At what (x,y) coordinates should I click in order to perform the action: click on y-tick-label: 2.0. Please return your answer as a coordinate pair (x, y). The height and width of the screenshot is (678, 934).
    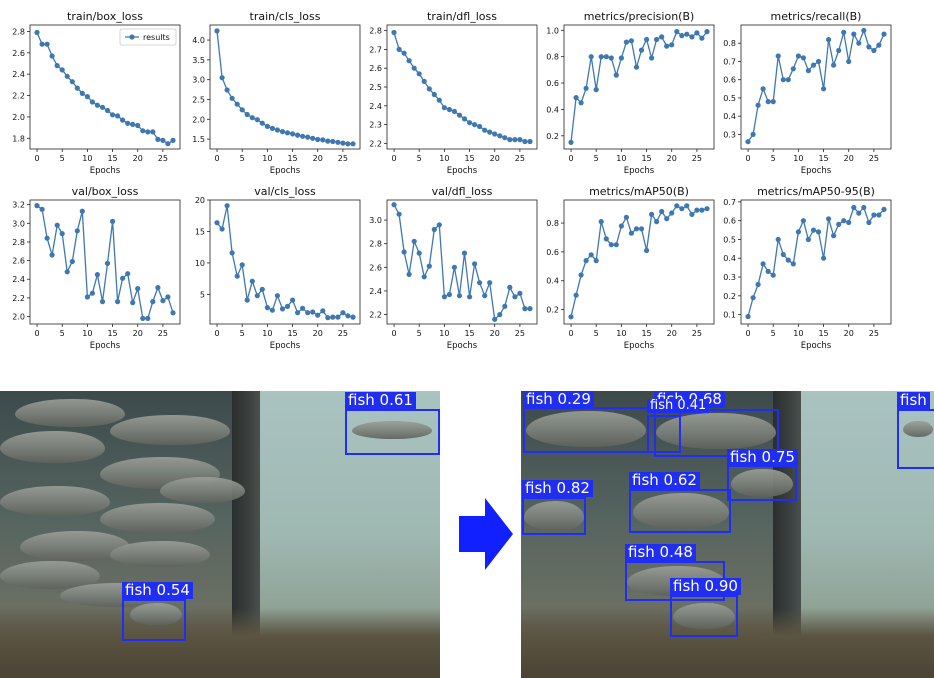
    Looking at the image, I should click on (198, 119).